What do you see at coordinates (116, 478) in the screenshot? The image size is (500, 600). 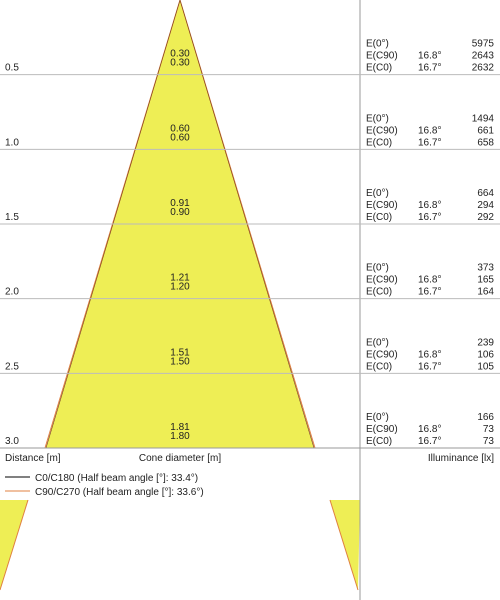 I see `legend-label: C0/C180 (Half beam angle [°]: 33.4°)` at bounding box center [116, 478].